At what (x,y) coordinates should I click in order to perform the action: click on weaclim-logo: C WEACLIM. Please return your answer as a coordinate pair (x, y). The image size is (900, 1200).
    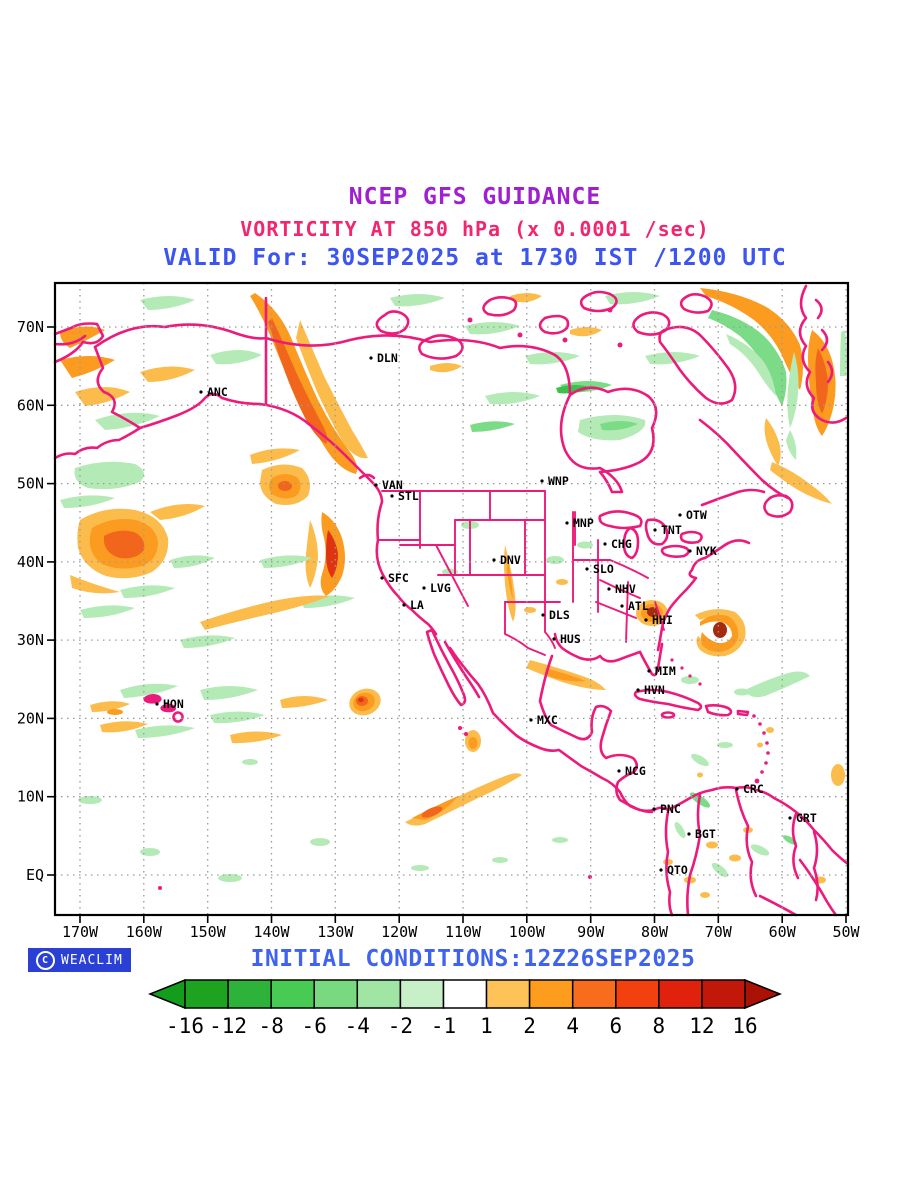
    Looking at the image, I should click on (79, 960).